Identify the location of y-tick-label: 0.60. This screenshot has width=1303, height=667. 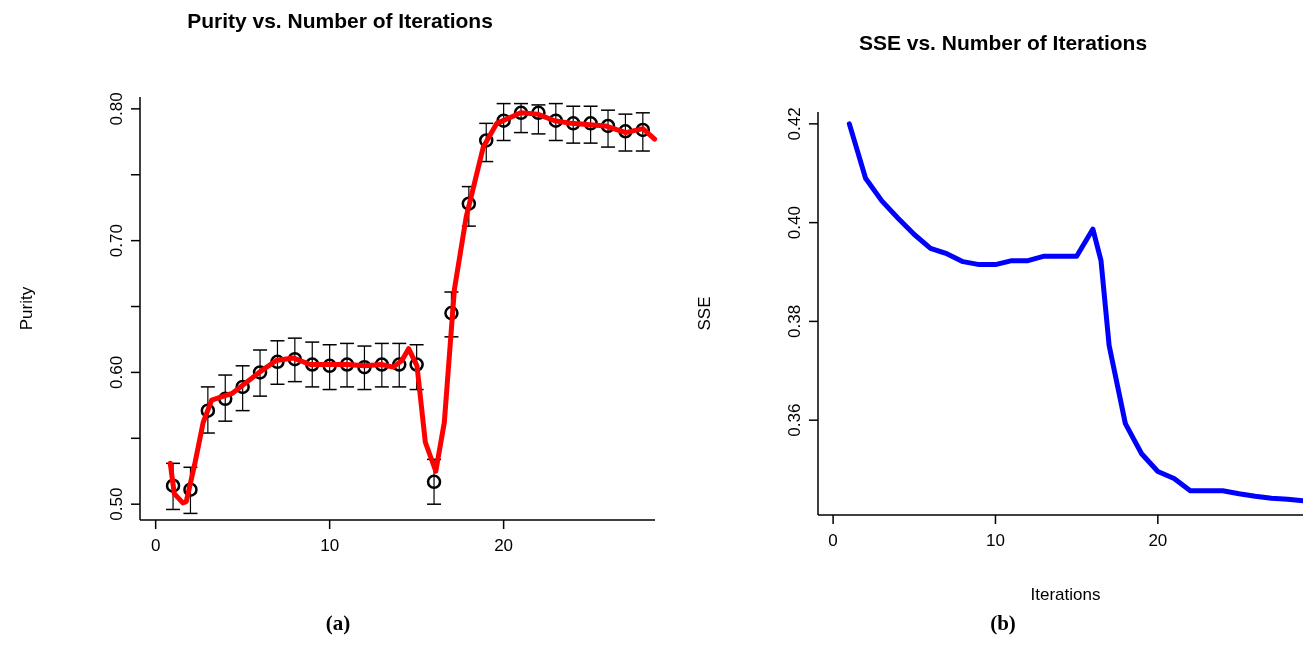
(116, 372).